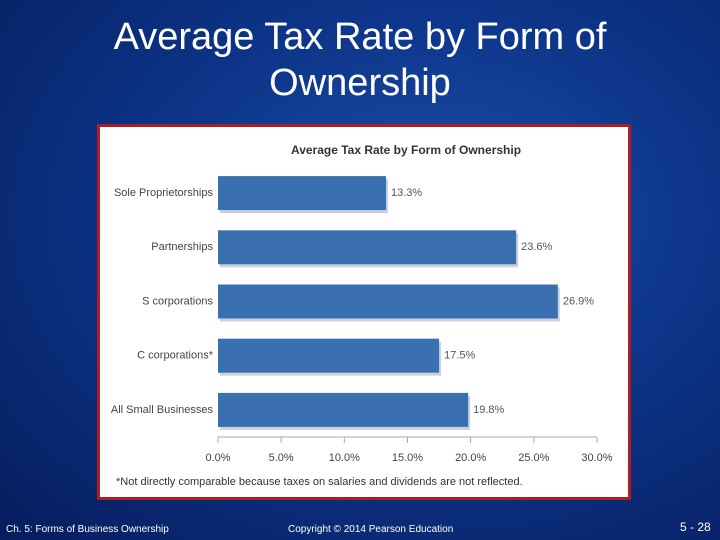 The image size is (720, 540). What do you see at coordinates (695, 527) in the screenshot?
I see `footer-page: 5 - 28` at bounding box center [695, 527].